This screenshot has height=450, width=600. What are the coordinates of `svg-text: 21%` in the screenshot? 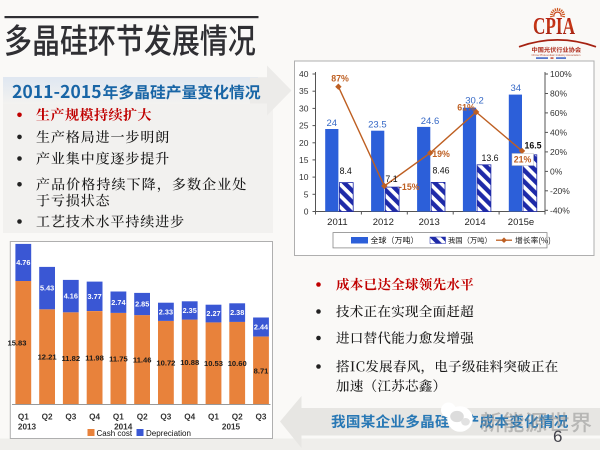 It's located at (523, 160).